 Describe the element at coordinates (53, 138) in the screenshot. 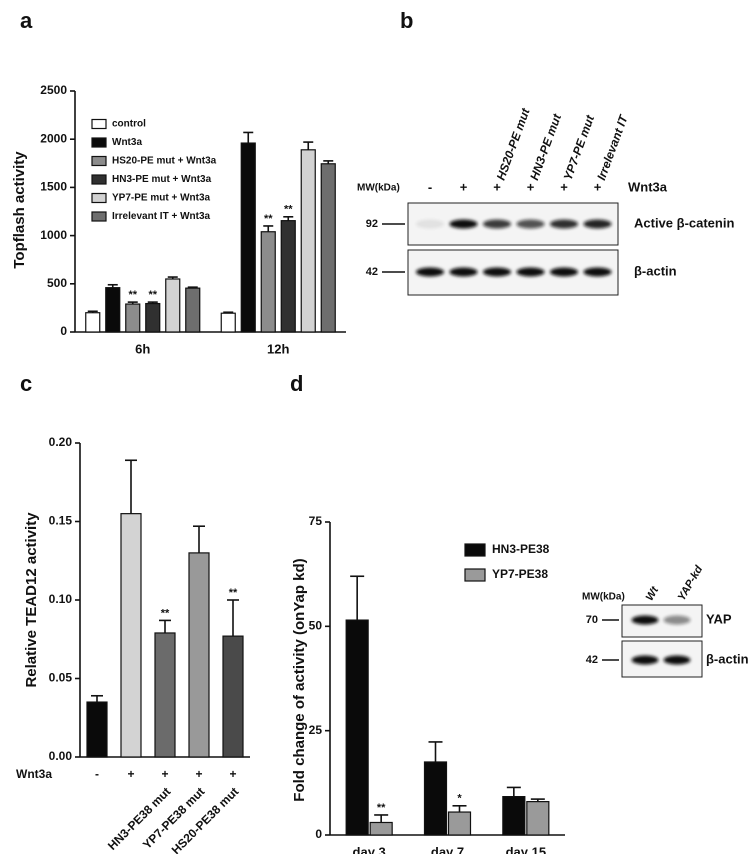

I see `y-tick-label: 2000` at that location.